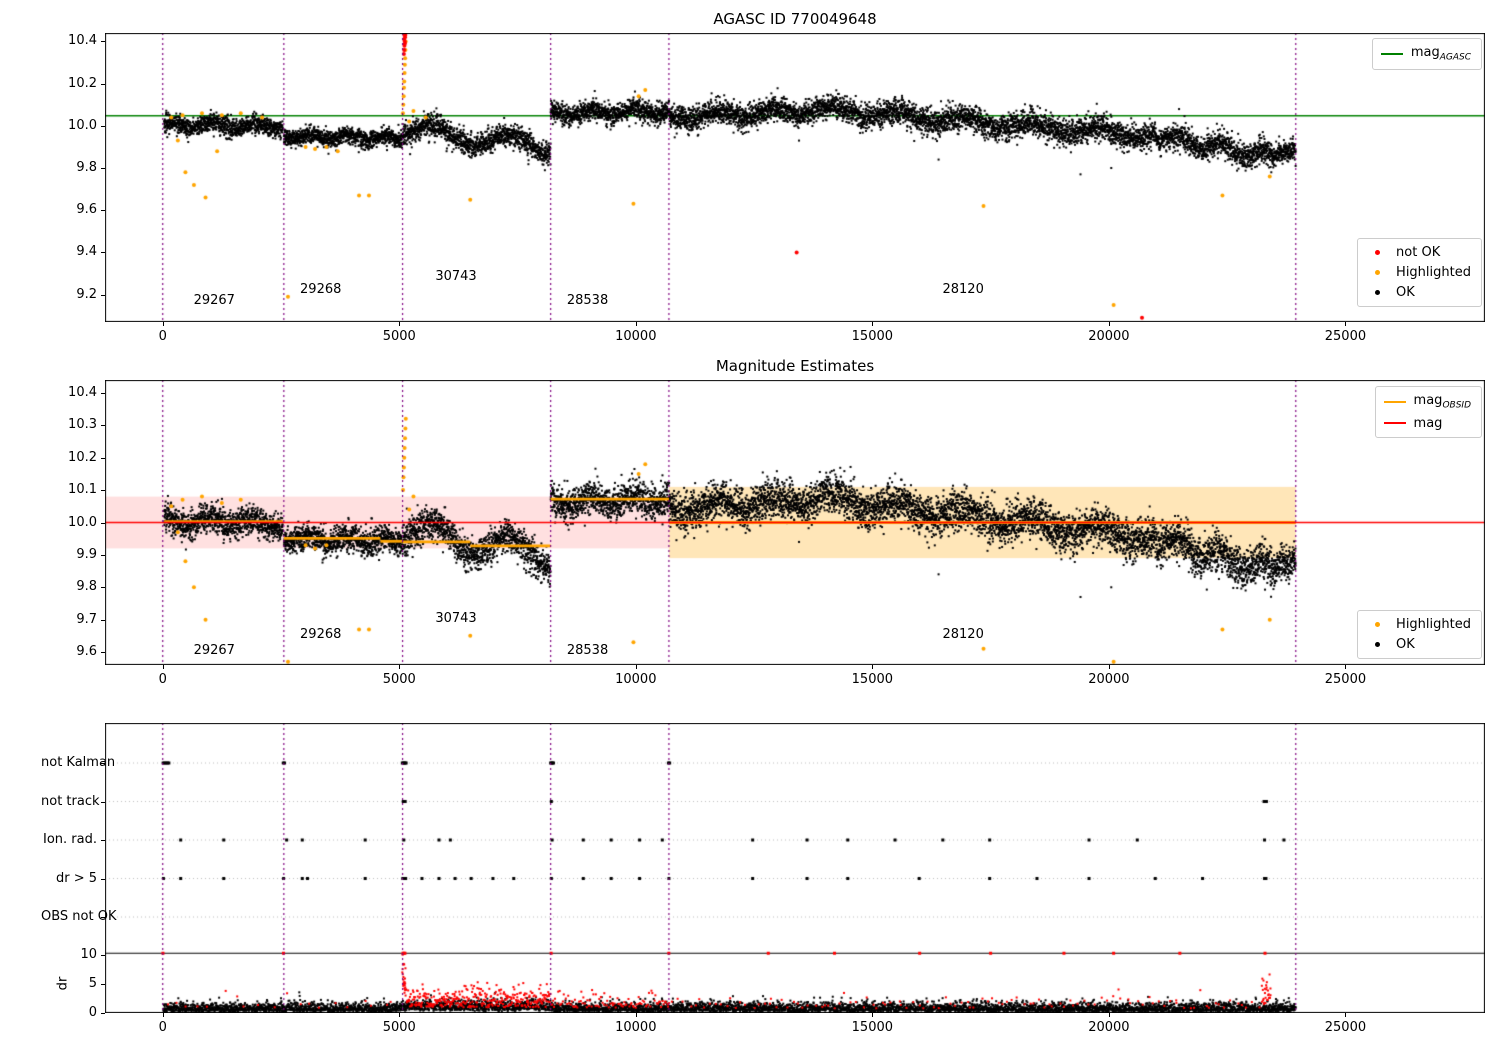  I want to click on y-tick-label: 9.9, so click(86, 554).